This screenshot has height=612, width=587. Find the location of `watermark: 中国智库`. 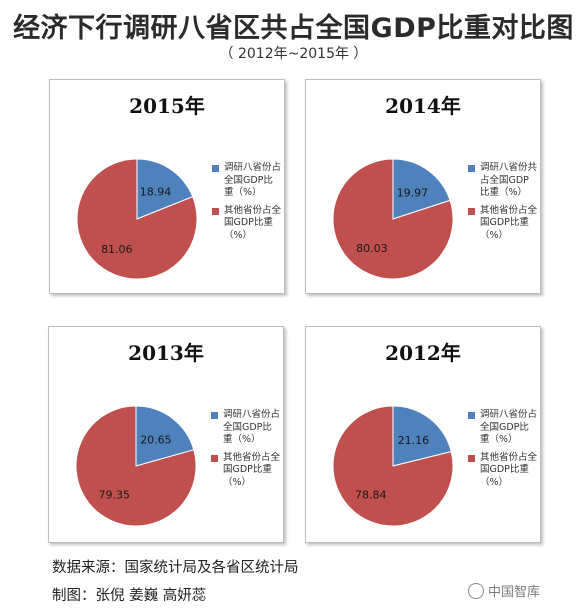

watermark: 中国智库 is located at coordinates (504, 590).